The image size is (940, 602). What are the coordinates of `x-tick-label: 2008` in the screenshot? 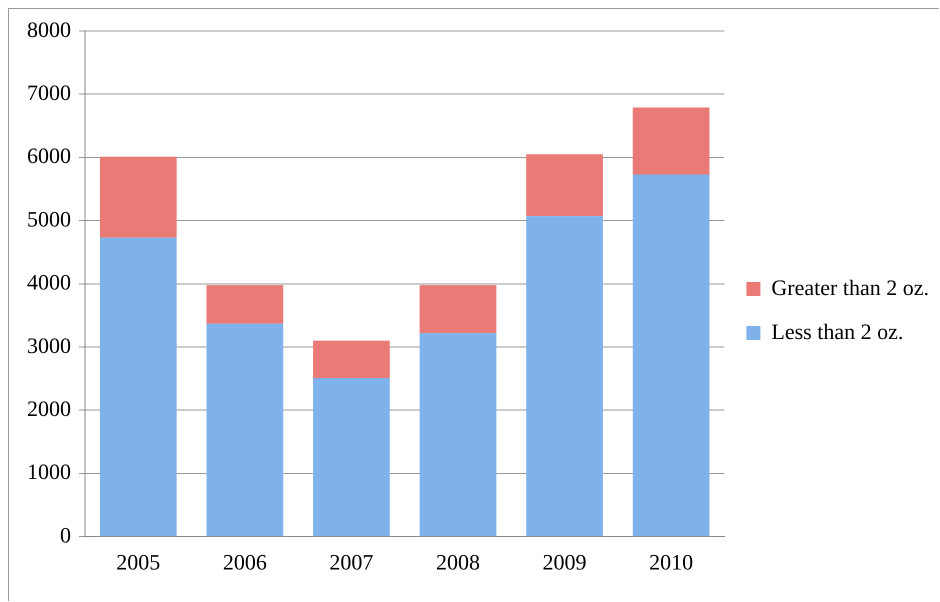 It's located at (458, 562).